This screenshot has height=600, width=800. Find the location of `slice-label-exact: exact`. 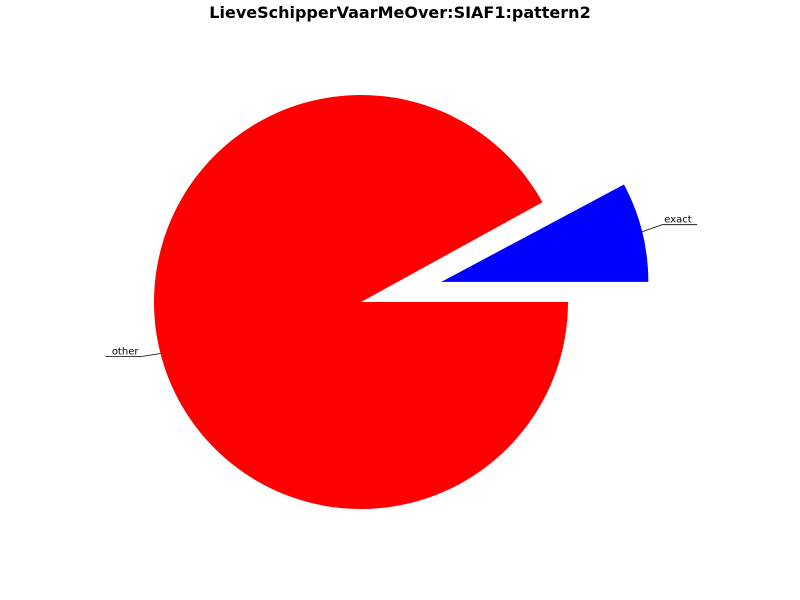

slice-label-exact: exact is located at coordinates (678, 220).